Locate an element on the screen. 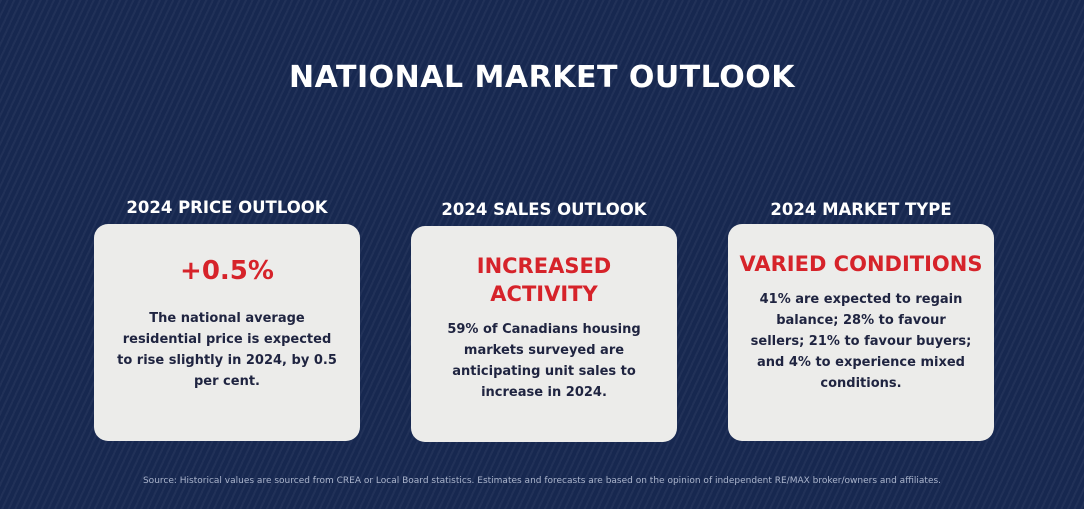  sales-outlook-label: 2024 SALES OUTLOOK is located at coordinates (544, 209).